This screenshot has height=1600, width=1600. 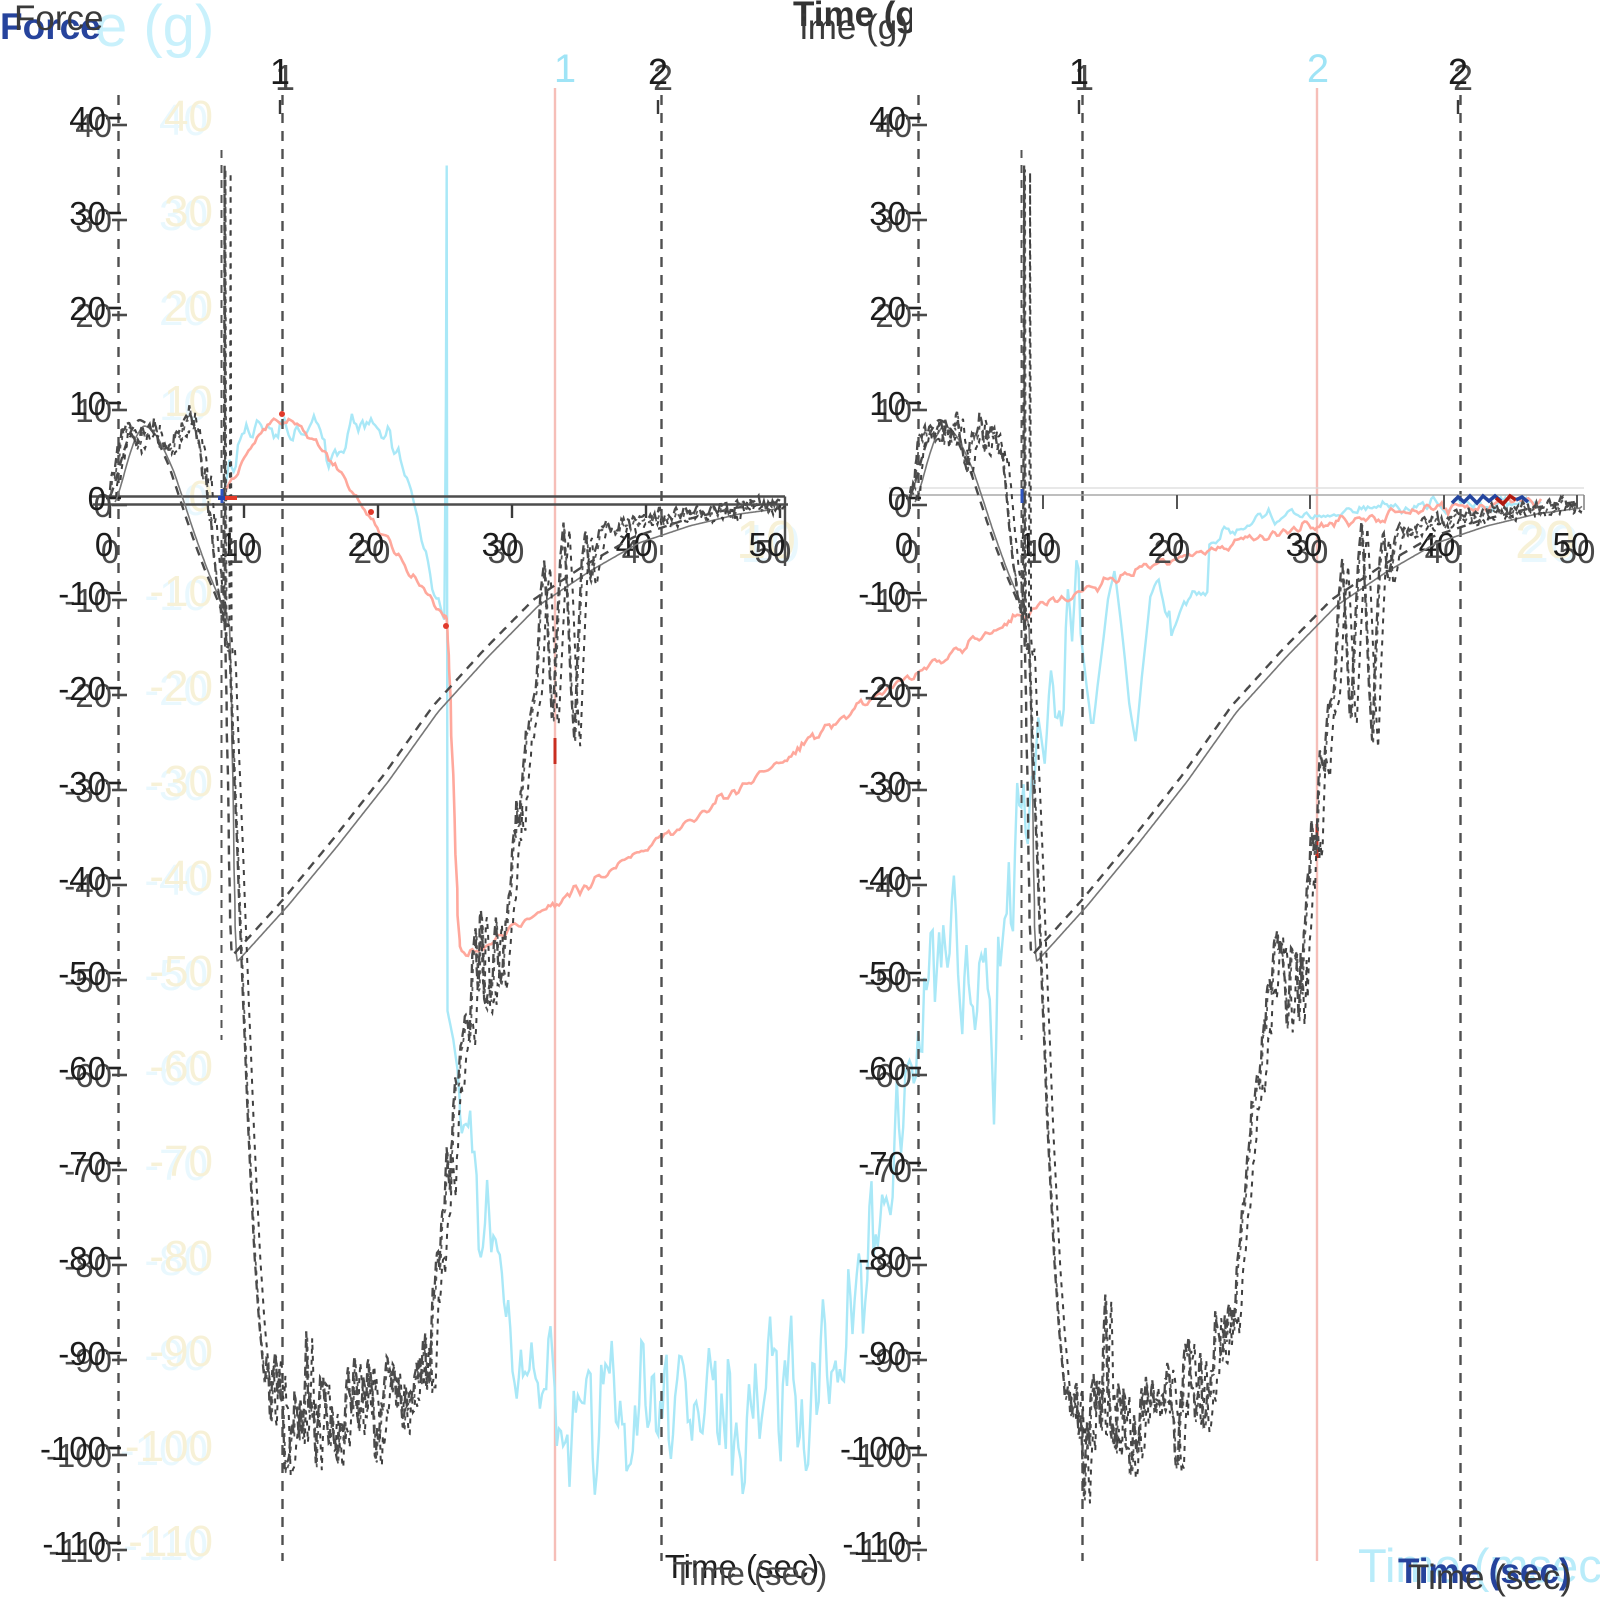 What do you see at coordinates (854, 27) in the screenshot?
I see `svg-text: ime (g)` at bounding box center [854, 27].